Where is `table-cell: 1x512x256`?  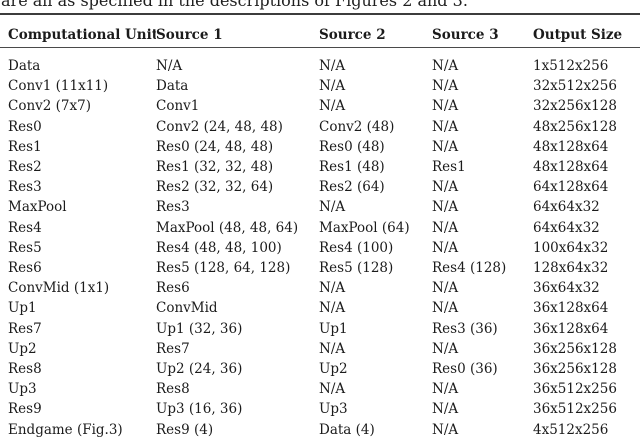 table-cell: 1x512x256 is located at coordinates (571, 66).